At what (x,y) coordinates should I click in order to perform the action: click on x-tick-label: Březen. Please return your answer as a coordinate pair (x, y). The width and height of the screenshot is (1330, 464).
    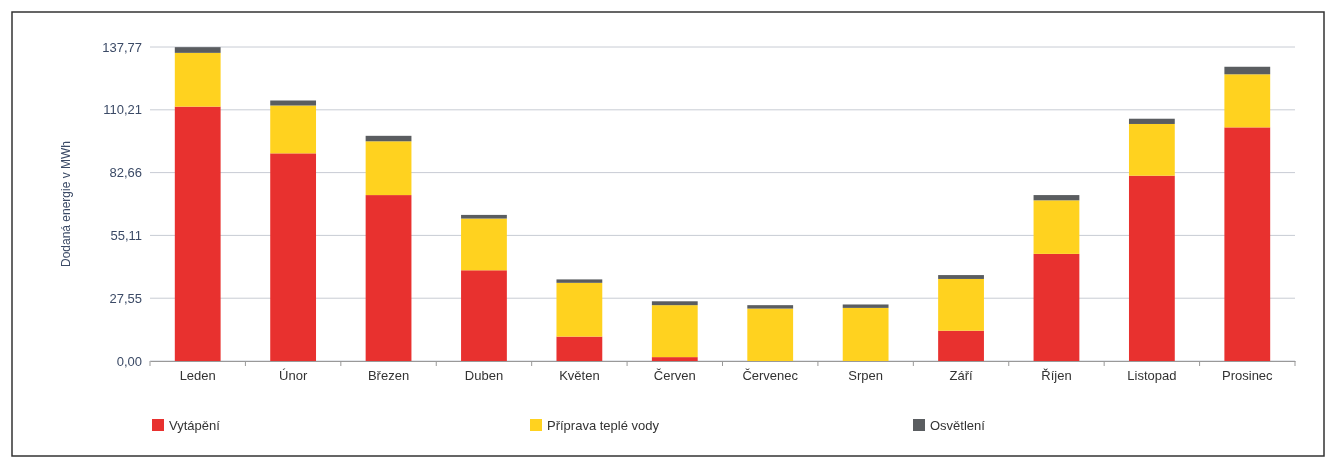
    Looking at the image, I should click on (388, 376).